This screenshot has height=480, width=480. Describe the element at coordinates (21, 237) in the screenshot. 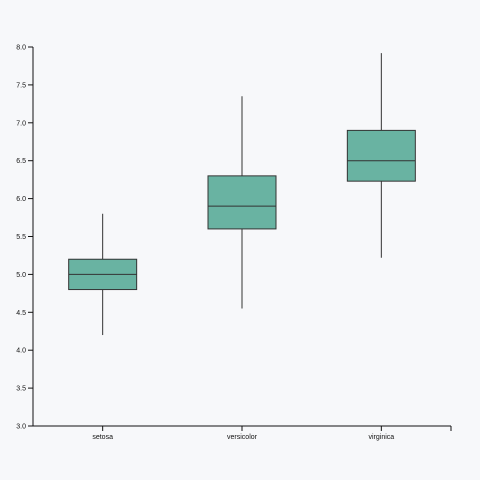

I see `y-tick-label: 5.5` at that location.